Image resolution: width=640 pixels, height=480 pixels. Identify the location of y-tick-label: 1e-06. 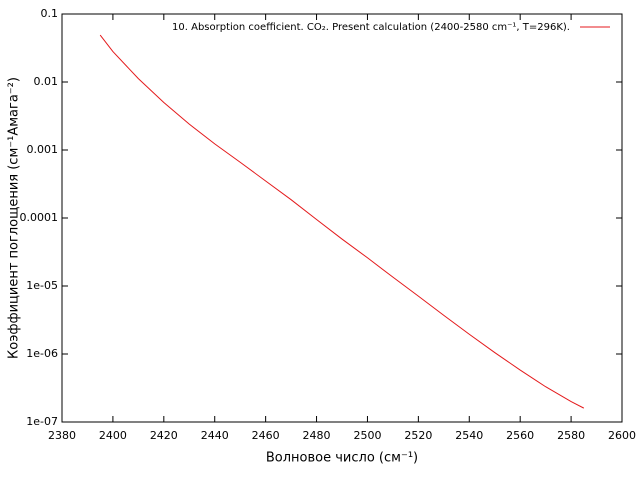
(42, 353).